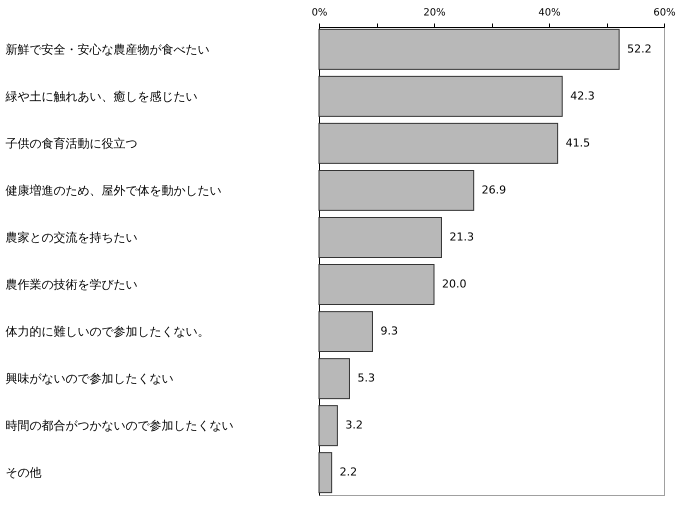 The width and height of the screenshot is (700, 514). Describe the element at coordinates (578, 143) in the screenshot. I see `data-label: 41.5` at that location.